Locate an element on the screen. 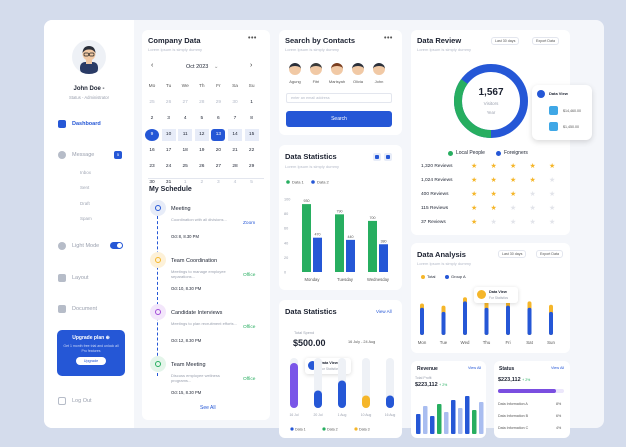 The image size is (626, 447). contacts-more-icon: ••• is located at coordinates (388, 38).